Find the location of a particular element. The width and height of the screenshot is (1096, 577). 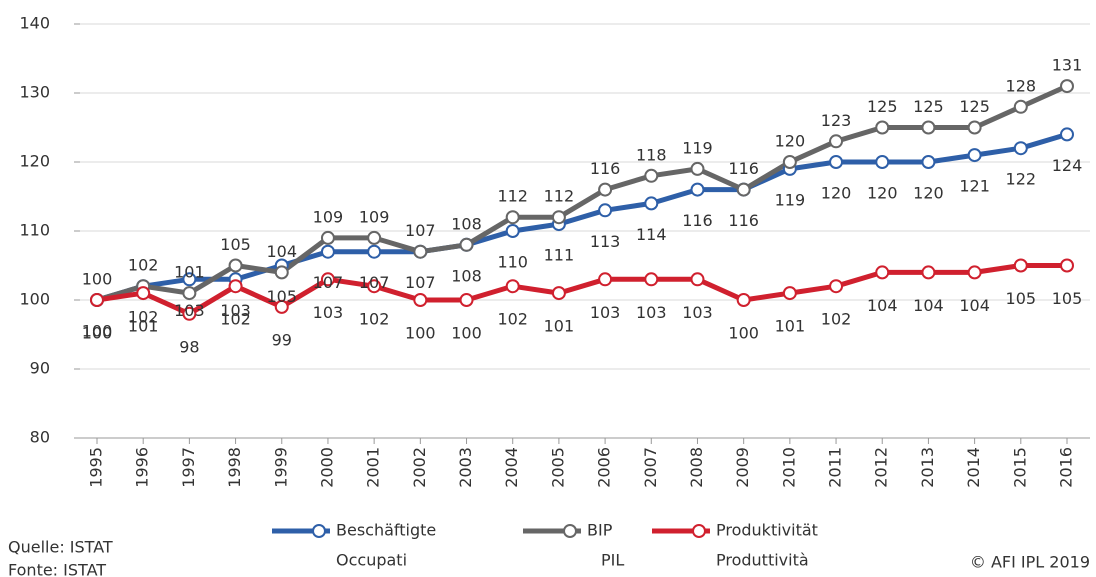

data-label: 112 is located at coordinates (512, 196).